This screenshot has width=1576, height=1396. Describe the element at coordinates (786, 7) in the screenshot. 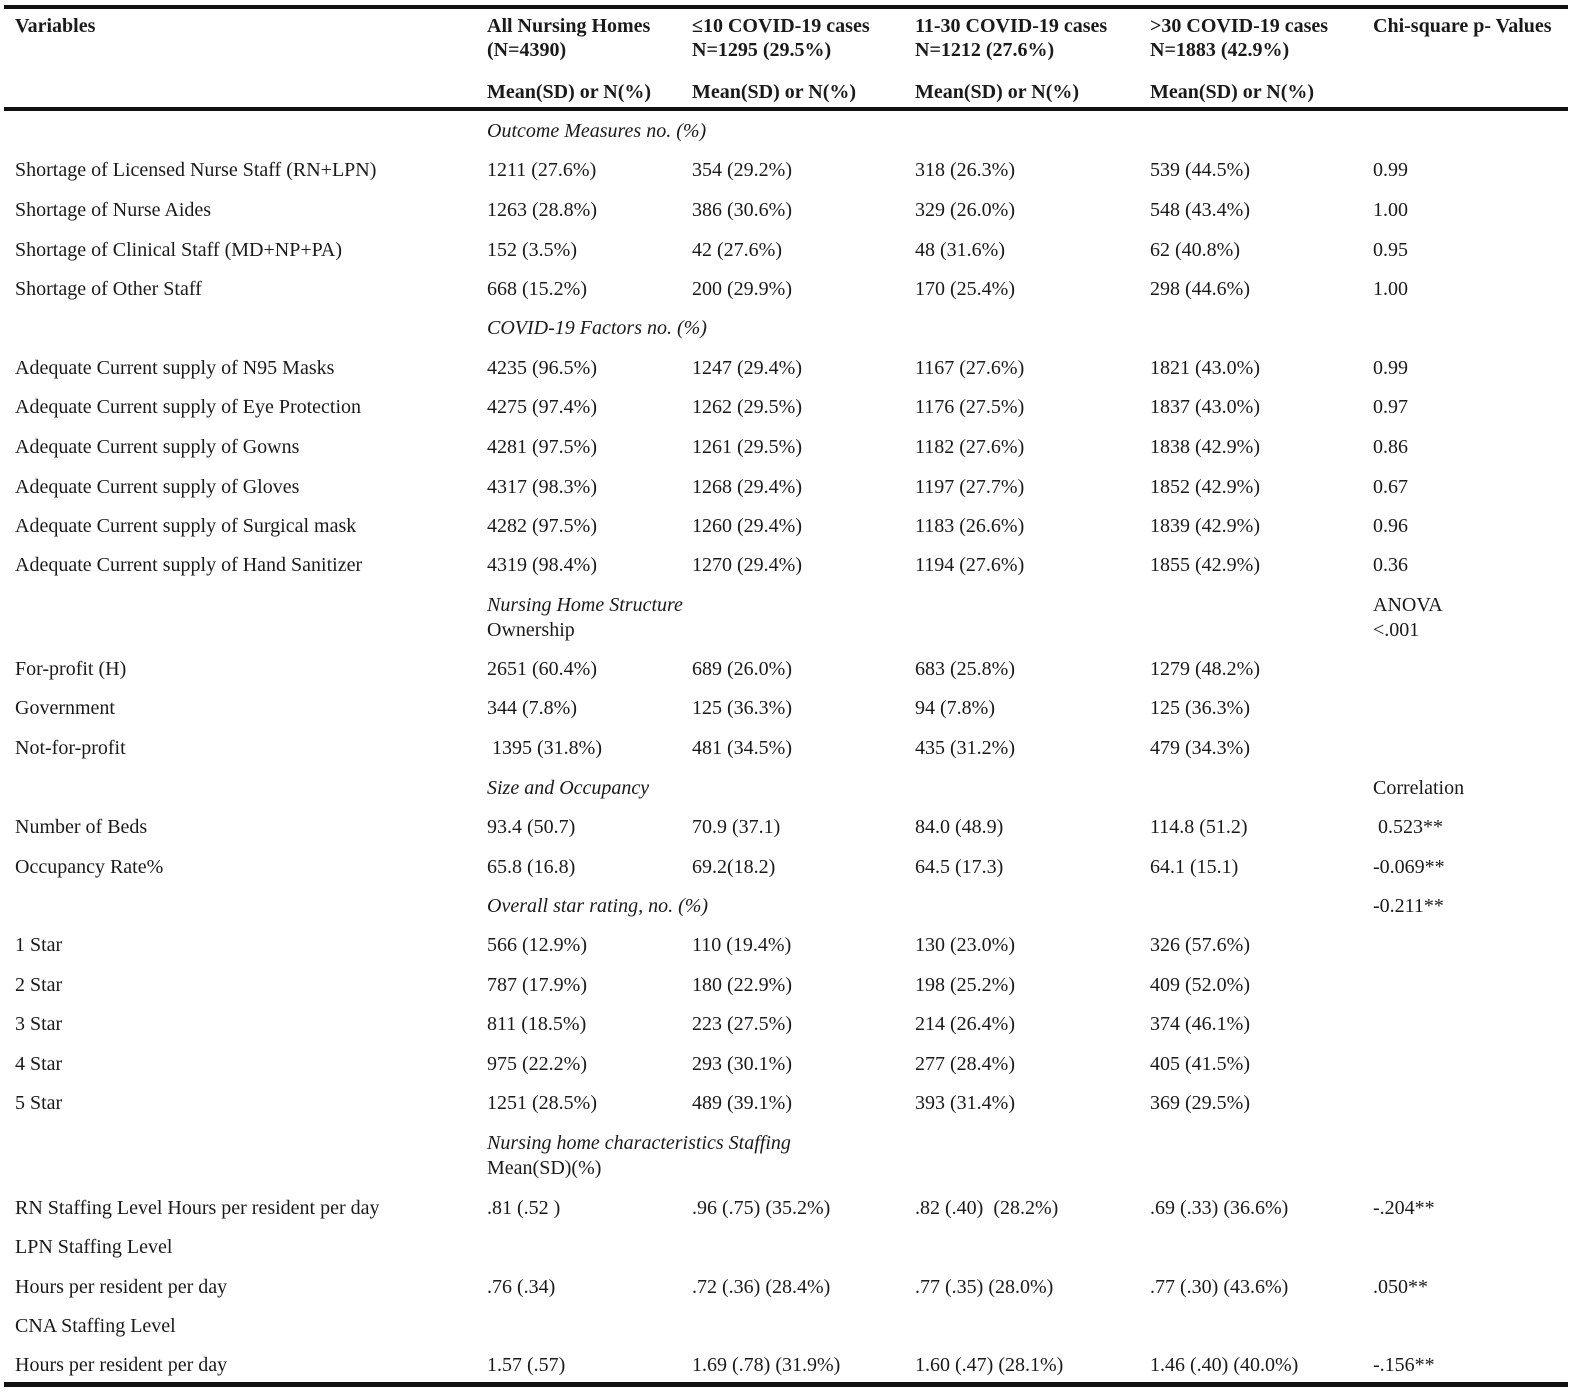

I see `table-top-rule` at that location.